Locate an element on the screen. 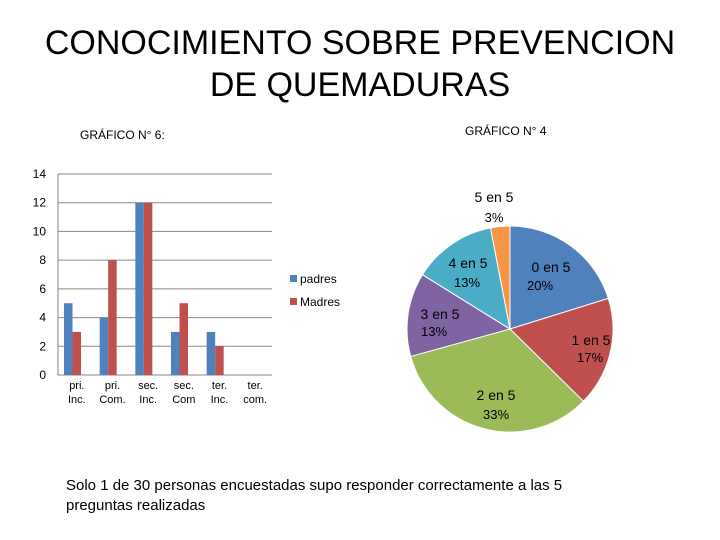 The height and width of the screenshot is (540, 720). pie-percent: 17% is located at coordinates (590, 357).